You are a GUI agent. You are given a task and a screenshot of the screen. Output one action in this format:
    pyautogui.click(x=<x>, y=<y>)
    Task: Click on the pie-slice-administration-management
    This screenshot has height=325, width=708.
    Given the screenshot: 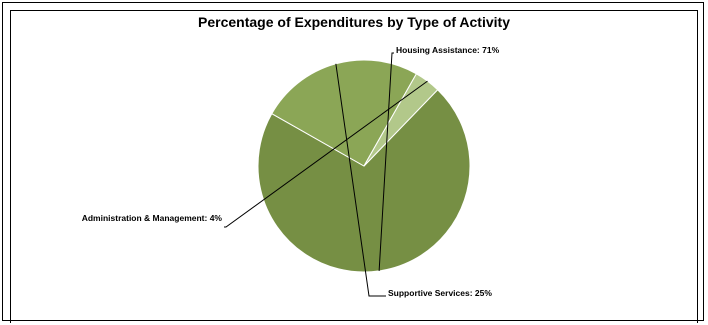 What is the action you would take?
    pyautogui.click(x=401, y=120)
    